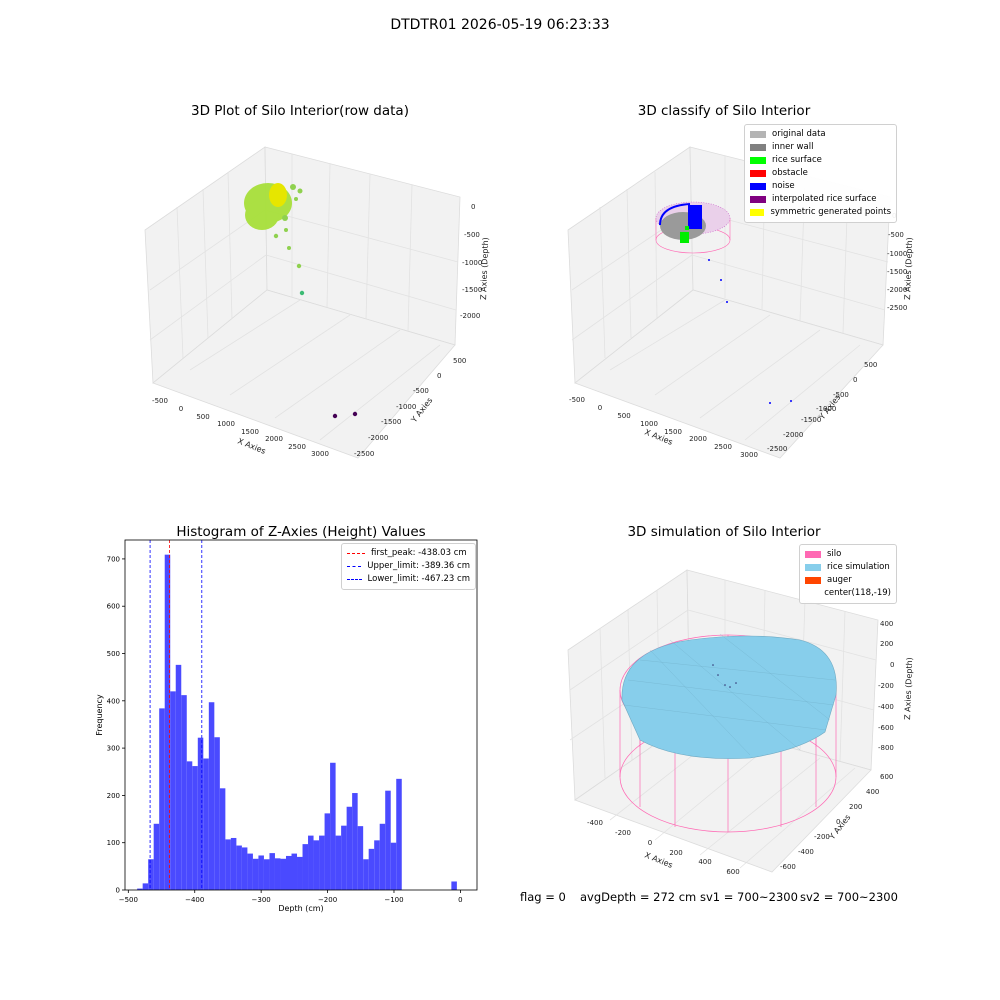 This screenshot has height=1000, width=1000. I want to click on legend-entry: center(118,-19), so click(848, 593).